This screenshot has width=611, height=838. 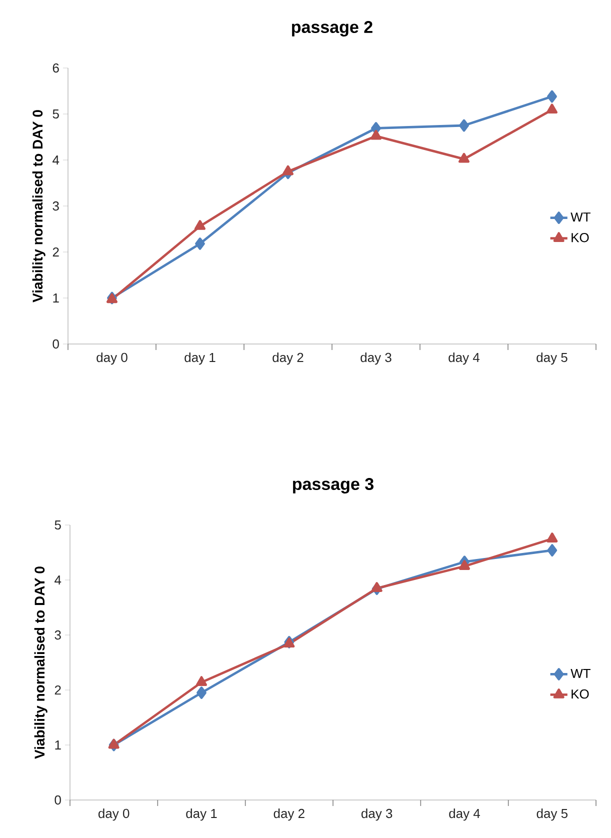 What do you see at coordinates (55, 68) in the screenshot?
I see `y-tick-label: 6` at bounding box center [55, 68].